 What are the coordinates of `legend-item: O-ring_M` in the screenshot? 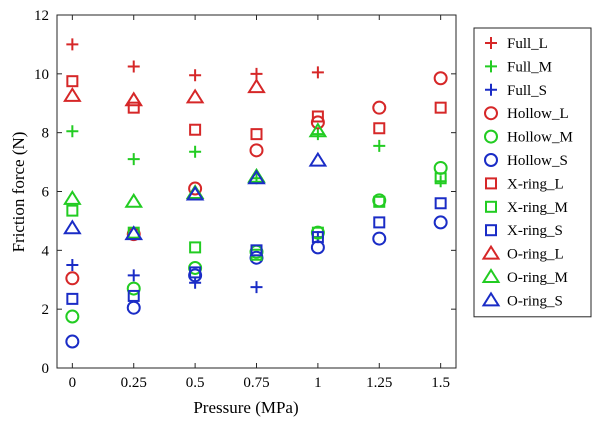 It's located at (524, 277).